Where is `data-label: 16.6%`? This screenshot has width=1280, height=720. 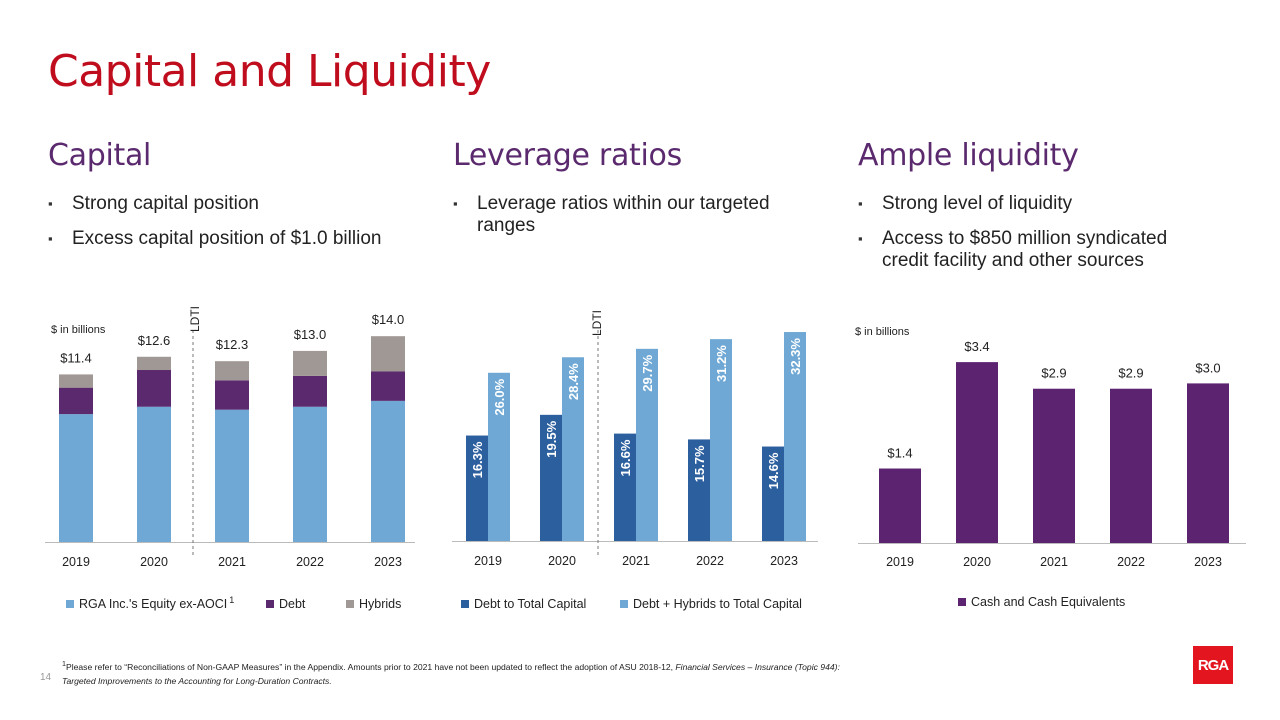 data-label: 16.6% is located at coordinates (625, 457).